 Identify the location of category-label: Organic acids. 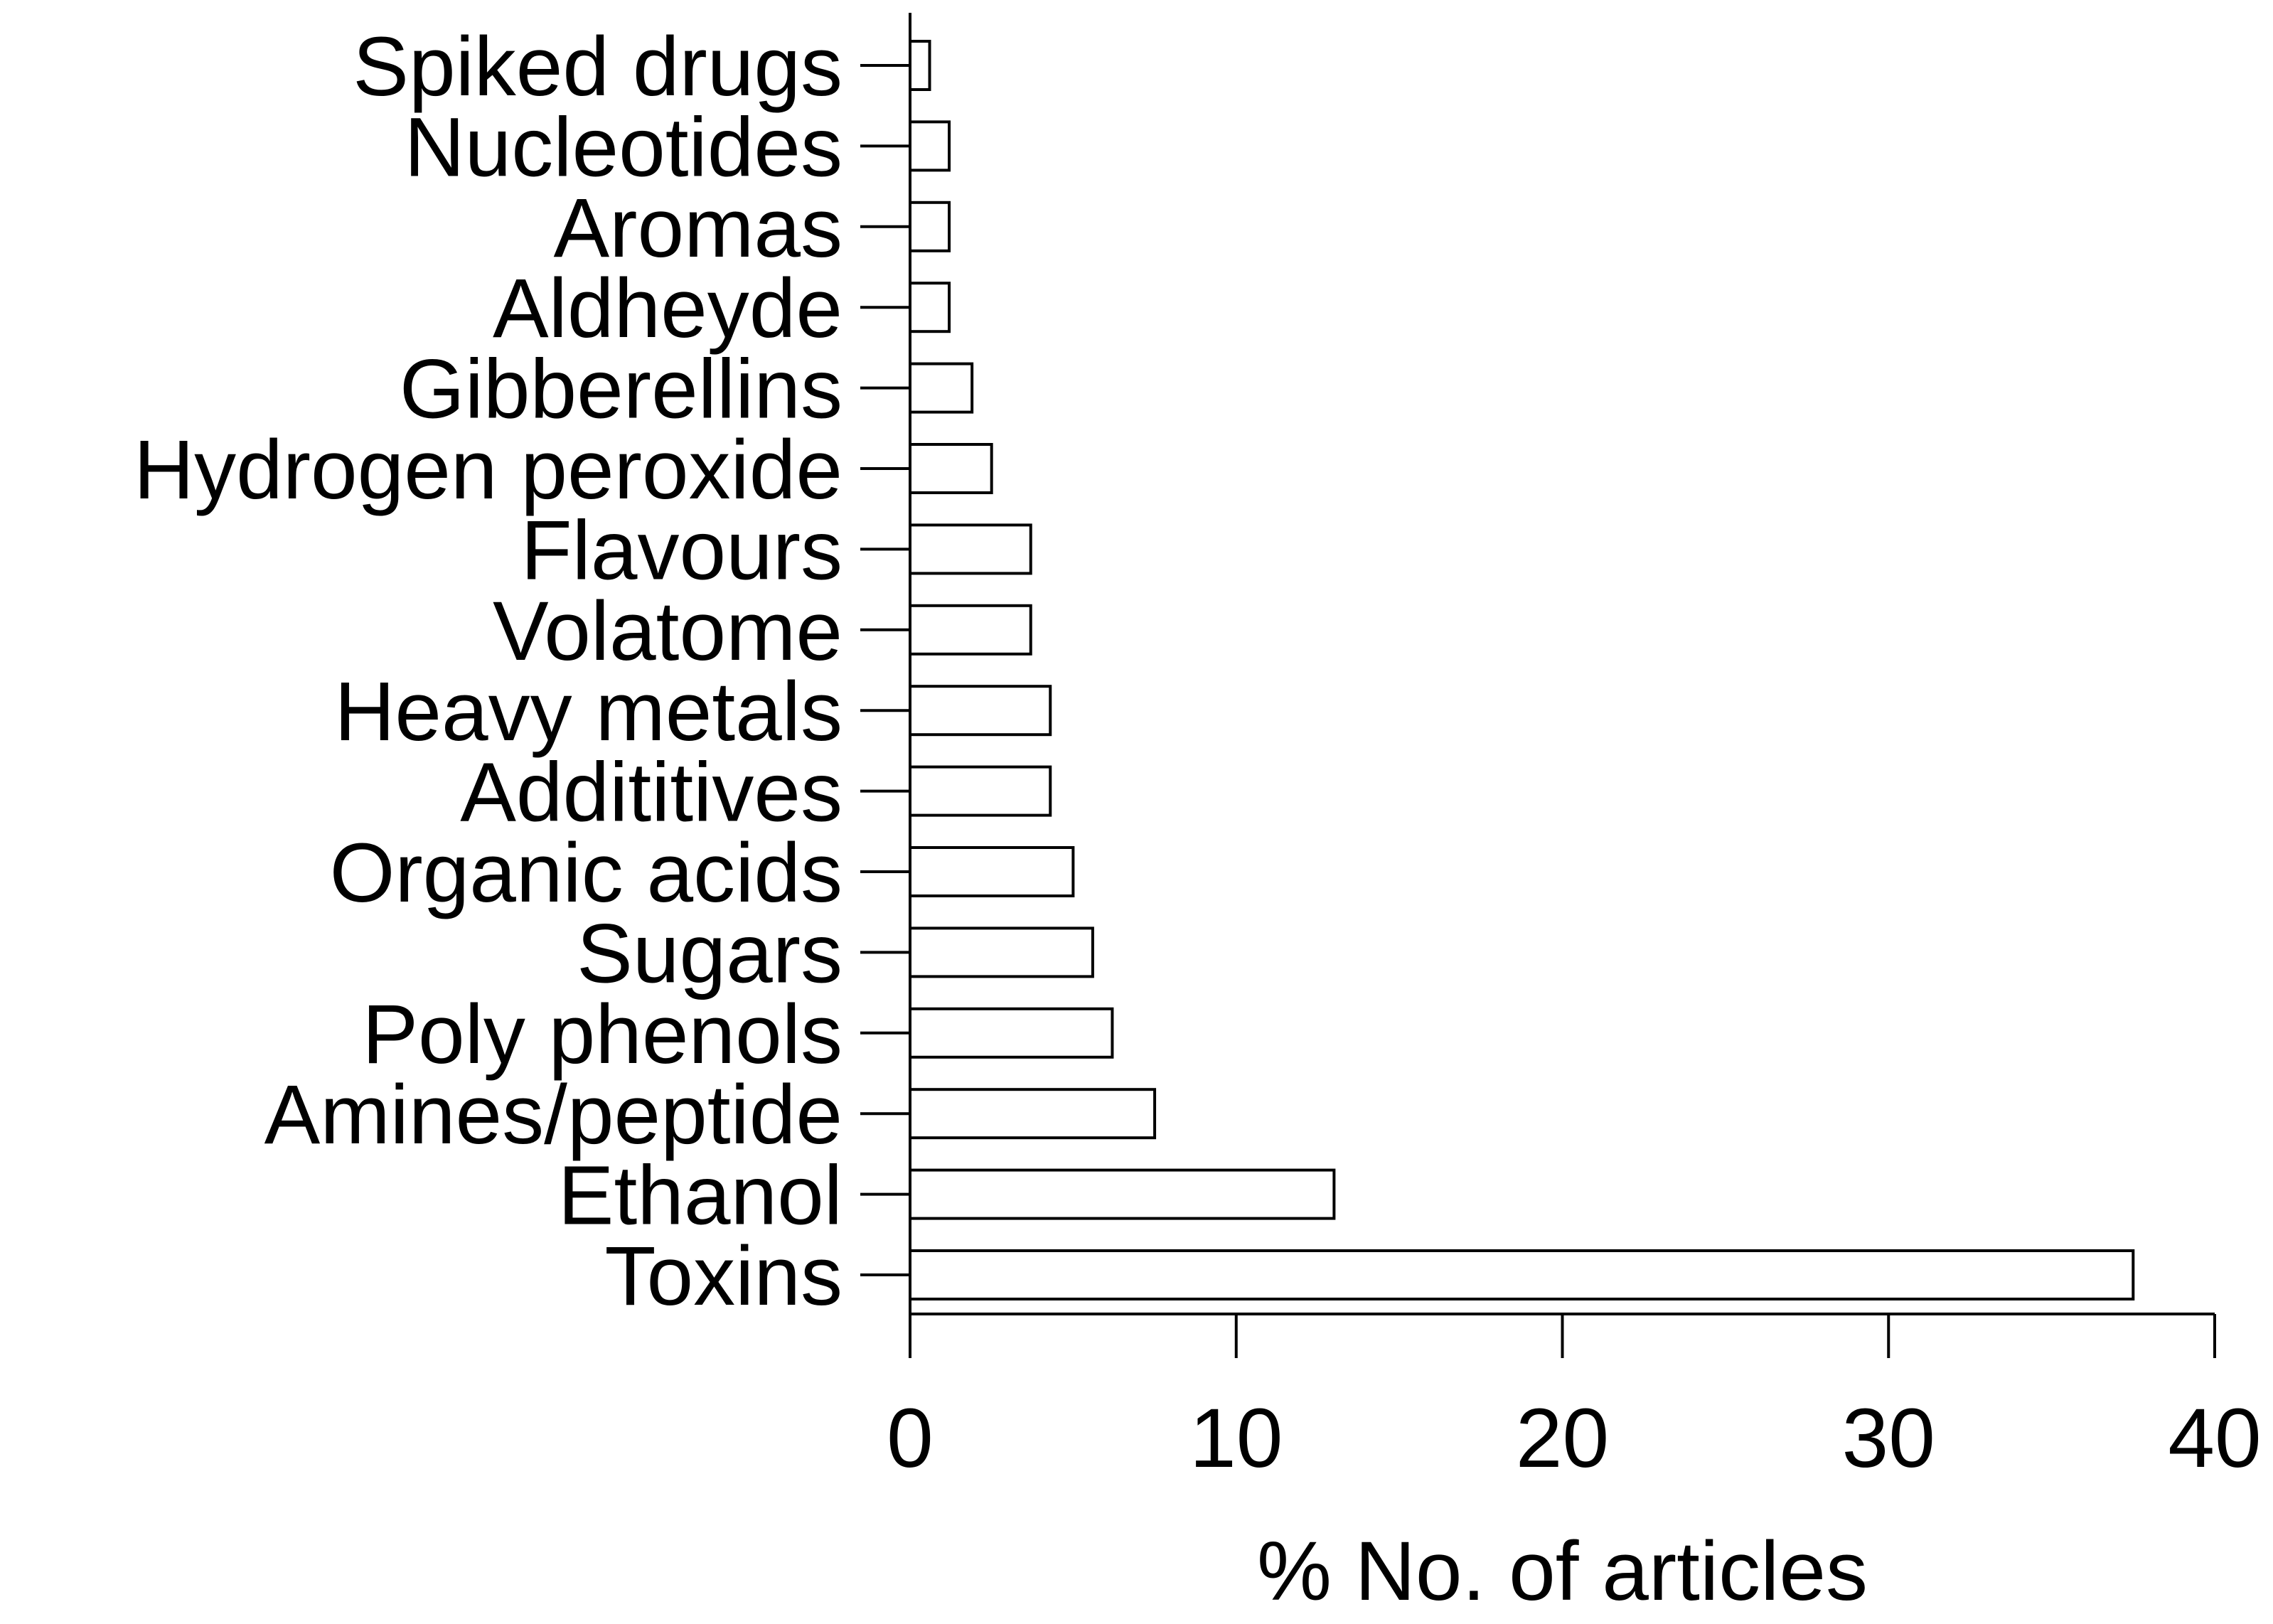
(587, 873).